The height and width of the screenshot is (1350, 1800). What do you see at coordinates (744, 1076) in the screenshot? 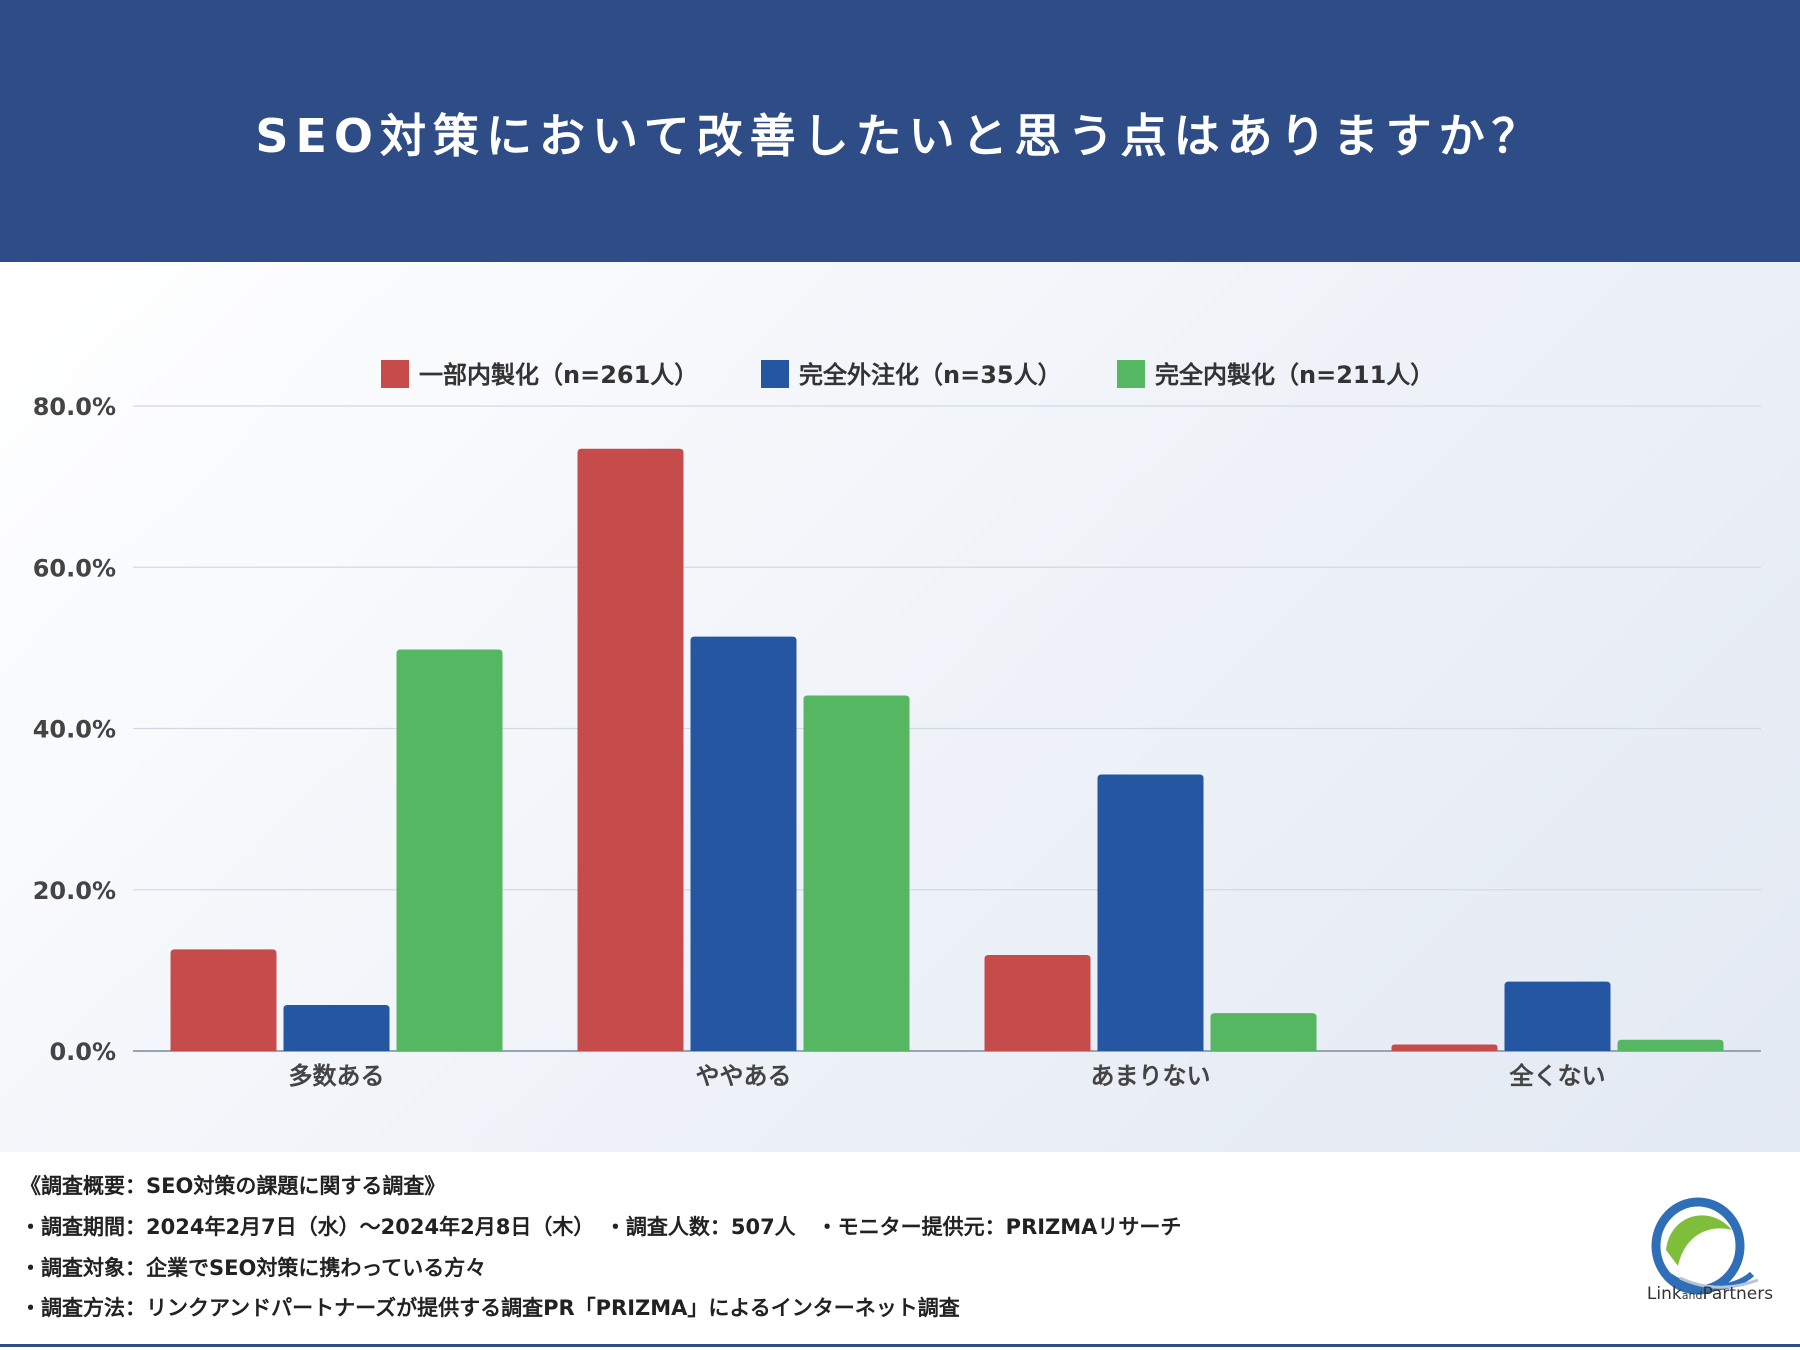
I see `x-category-label: ややある` at bounding box center [744, 1076].